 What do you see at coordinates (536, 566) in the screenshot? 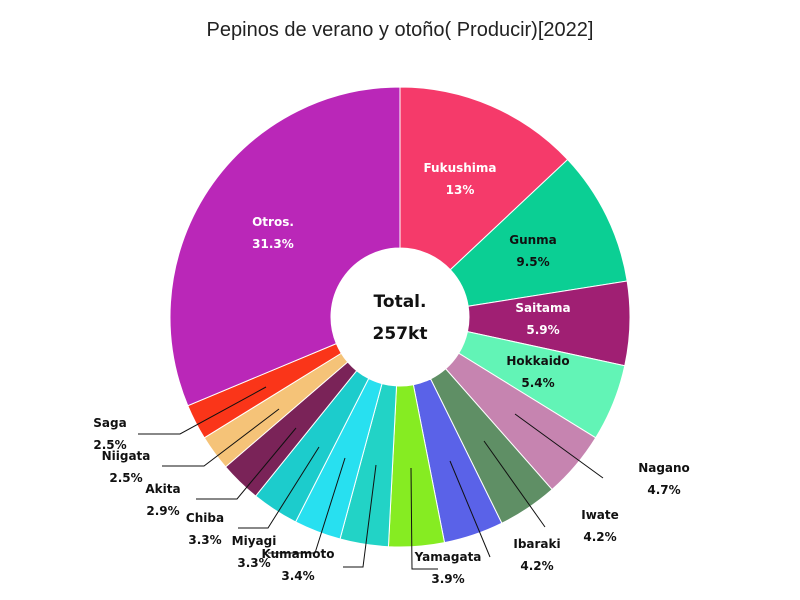
I see `label-percent-ibaraki: 4.2%` at bounding box center [536, 566].